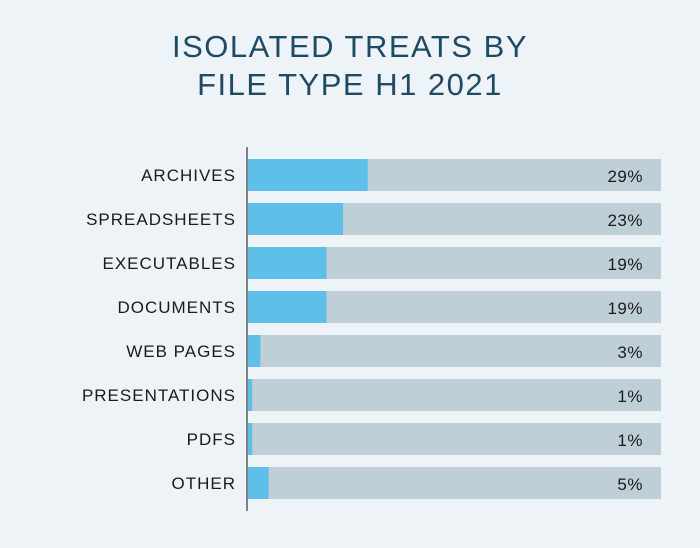  What do you see at coordinates (258, 483) in the screenshot?
I see `bar-other` at bounding box center [258, 483].